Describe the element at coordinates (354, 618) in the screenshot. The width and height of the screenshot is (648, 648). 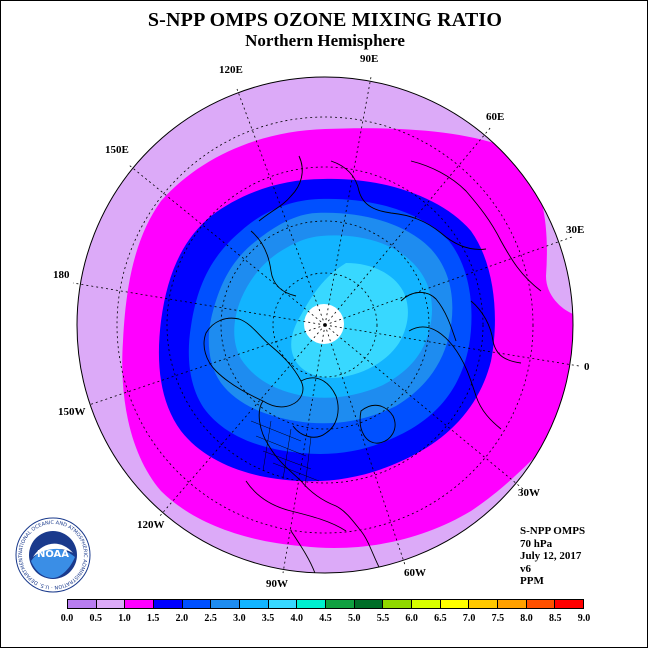
I see `colorbar-tick-label: 5.0` at that location.